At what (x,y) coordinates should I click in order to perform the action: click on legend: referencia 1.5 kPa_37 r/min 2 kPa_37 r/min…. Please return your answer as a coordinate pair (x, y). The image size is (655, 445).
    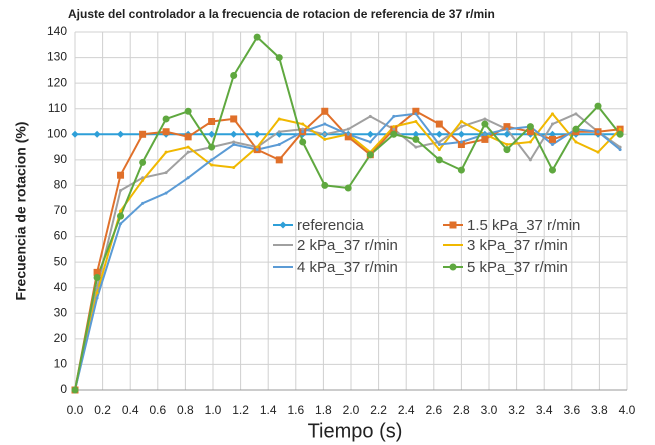
    Looking at the image, I should click on (426, 246).